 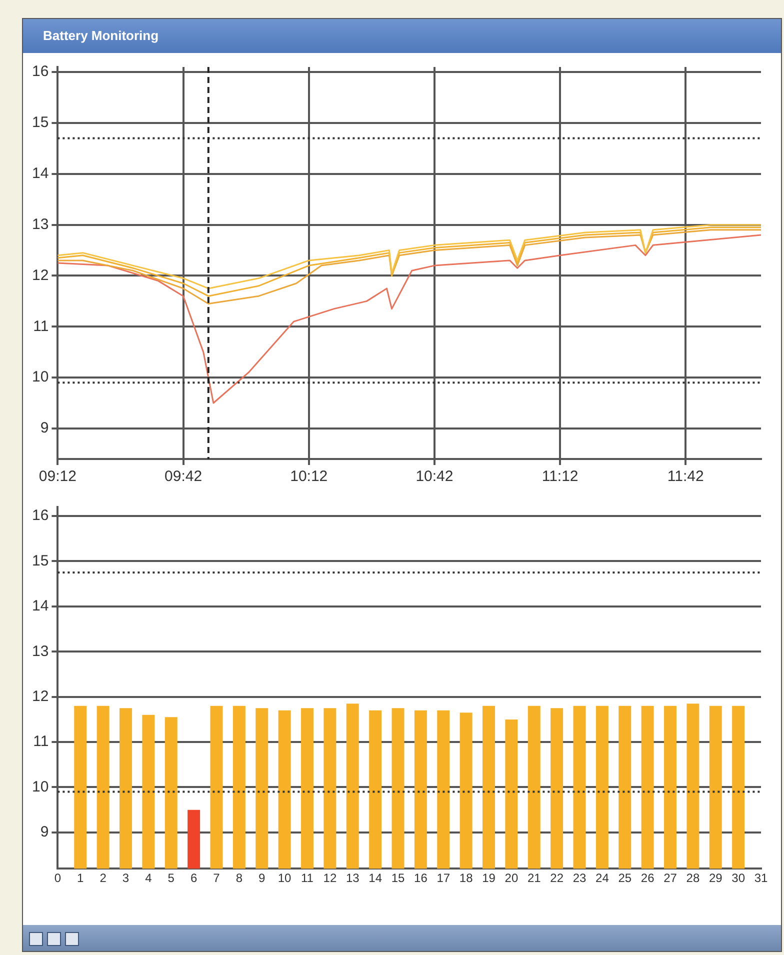 What do you see at coordinates (194, 878) in the screenshot?
I see `x-tick-label: 6` at bounding box center [194, 878].